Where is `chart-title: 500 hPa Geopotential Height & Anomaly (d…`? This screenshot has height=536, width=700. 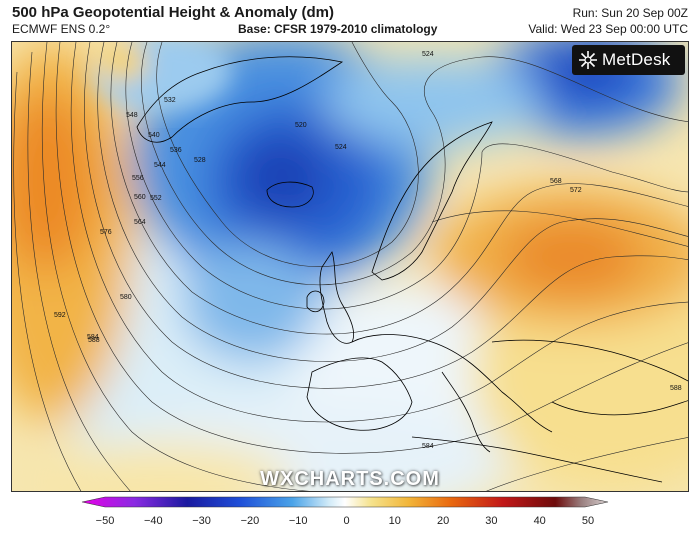 chart-title: 500 hPa Geopotential Height & Anomaly (d… is located at coordinates (173, 12).